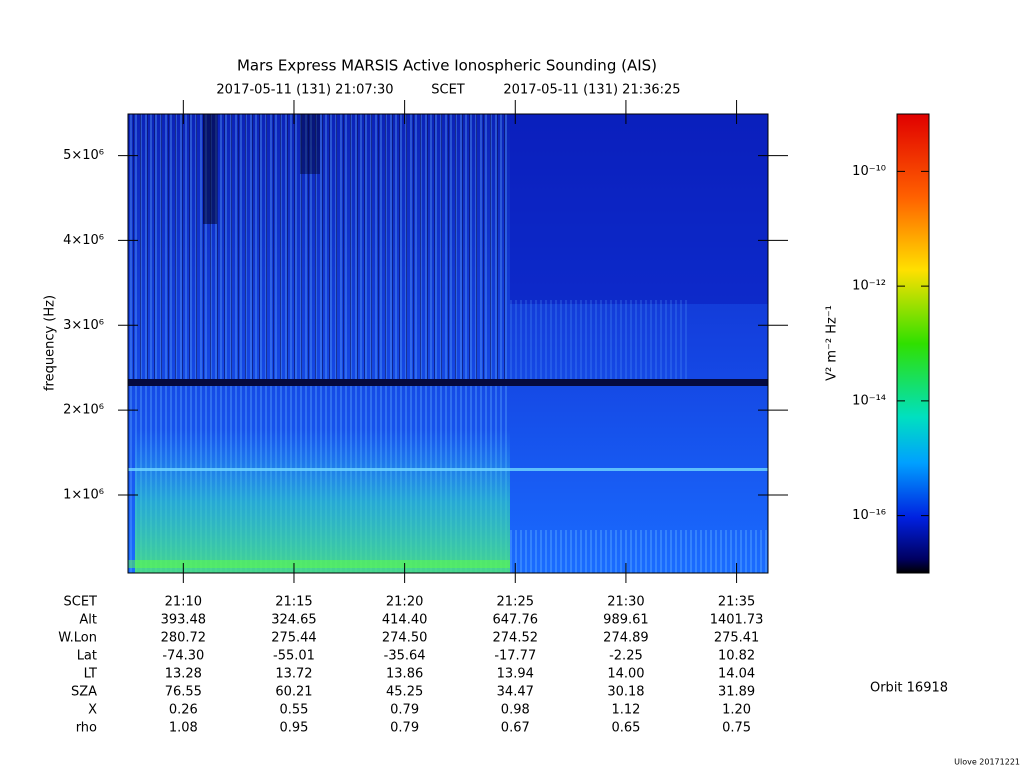  What do you see at coordinates (84, 692) in the screenshot?
I see `table-row-label: SZA` at bounding box center [84, 692].